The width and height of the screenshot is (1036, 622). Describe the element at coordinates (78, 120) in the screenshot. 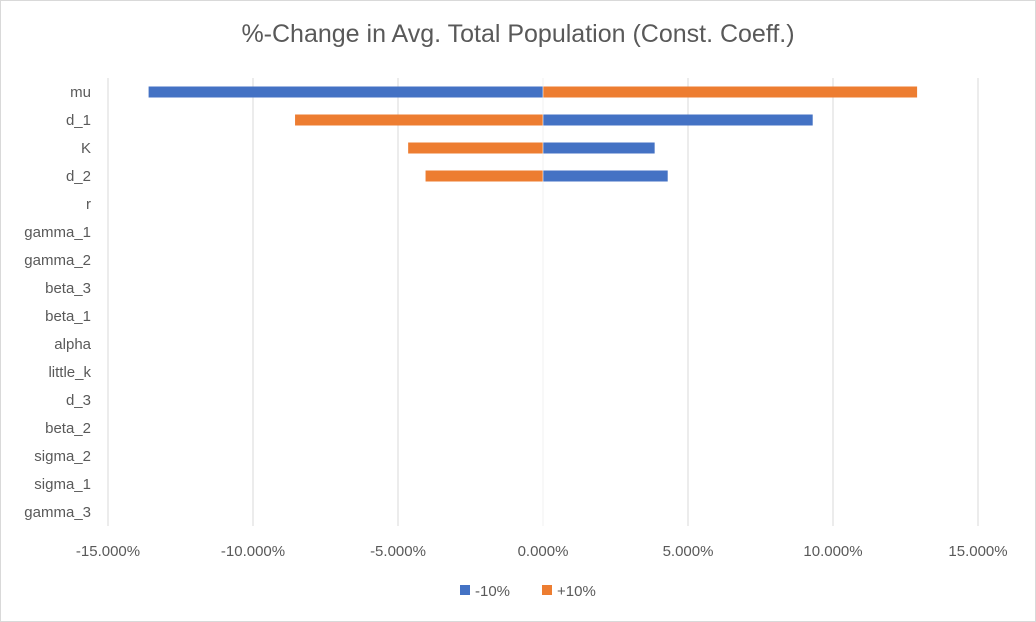

I see `category-label-d_1: d_1` at that location.